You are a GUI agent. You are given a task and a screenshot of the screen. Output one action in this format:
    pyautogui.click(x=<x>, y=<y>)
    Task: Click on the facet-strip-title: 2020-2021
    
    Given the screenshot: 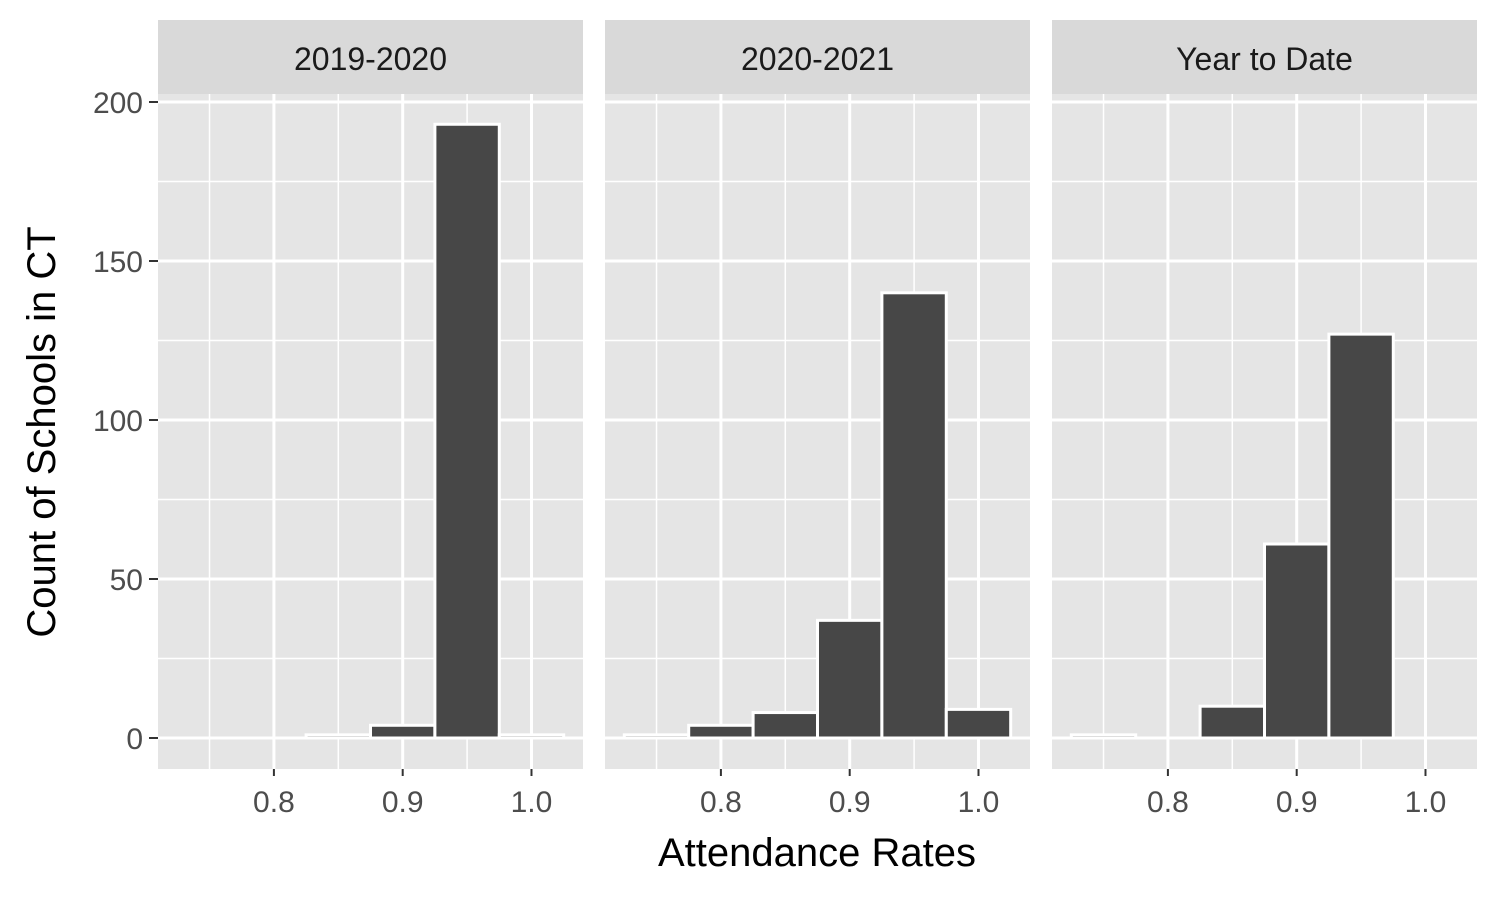 What is the action you would take?
    pyautogui.click(x=817, y=59)
    